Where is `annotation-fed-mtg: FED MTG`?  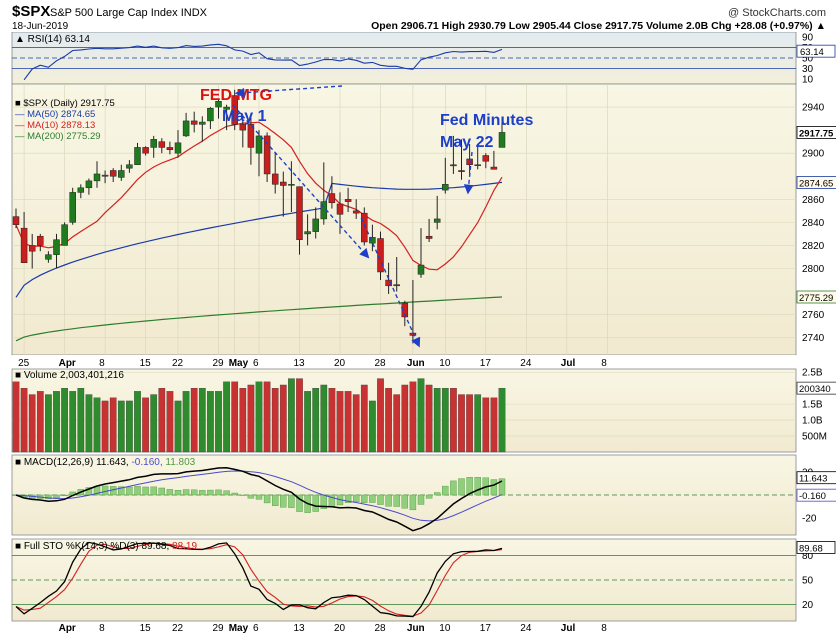
annotation-fed-mtg: FED MTG is located at coordinates (236, 95).